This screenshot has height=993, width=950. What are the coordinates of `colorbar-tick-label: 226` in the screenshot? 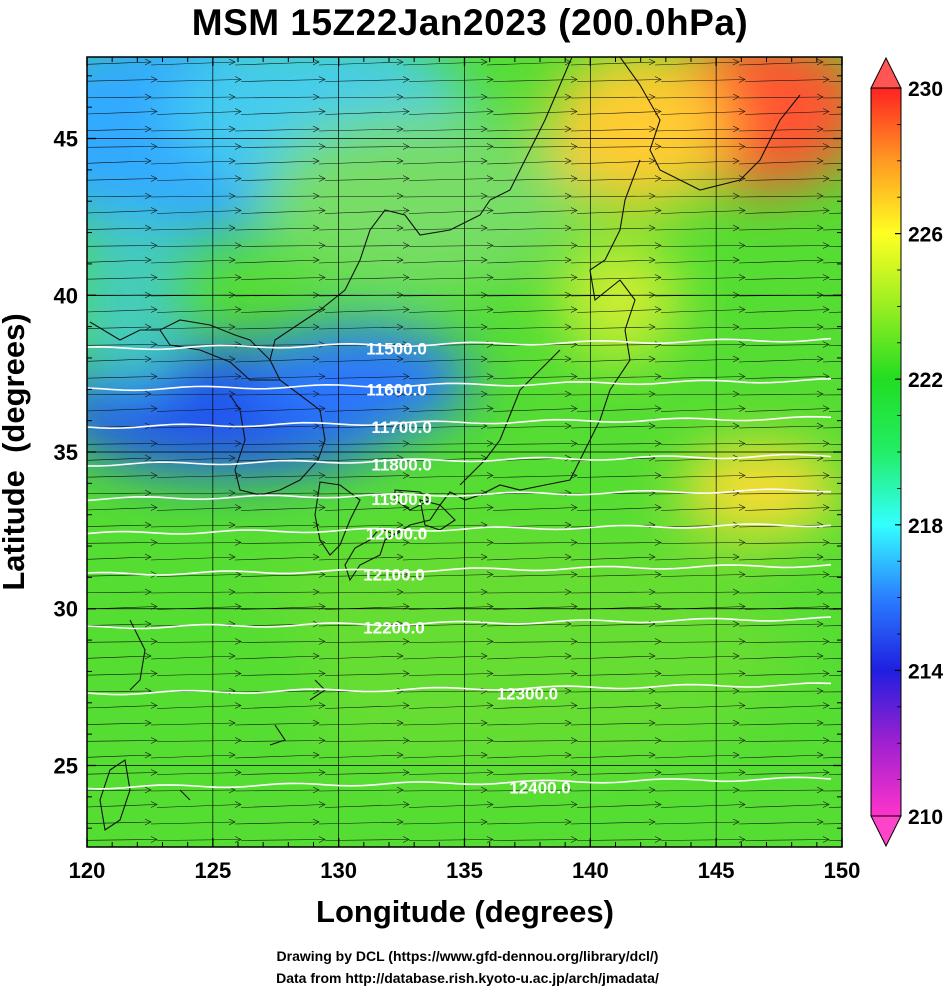 It's located at (925, 235).